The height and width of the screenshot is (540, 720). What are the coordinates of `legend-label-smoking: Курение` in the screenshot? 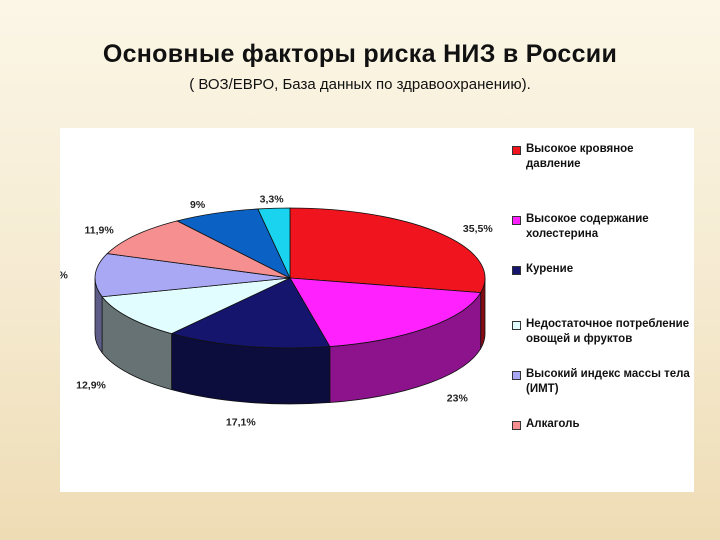 It's located at (550, 269).